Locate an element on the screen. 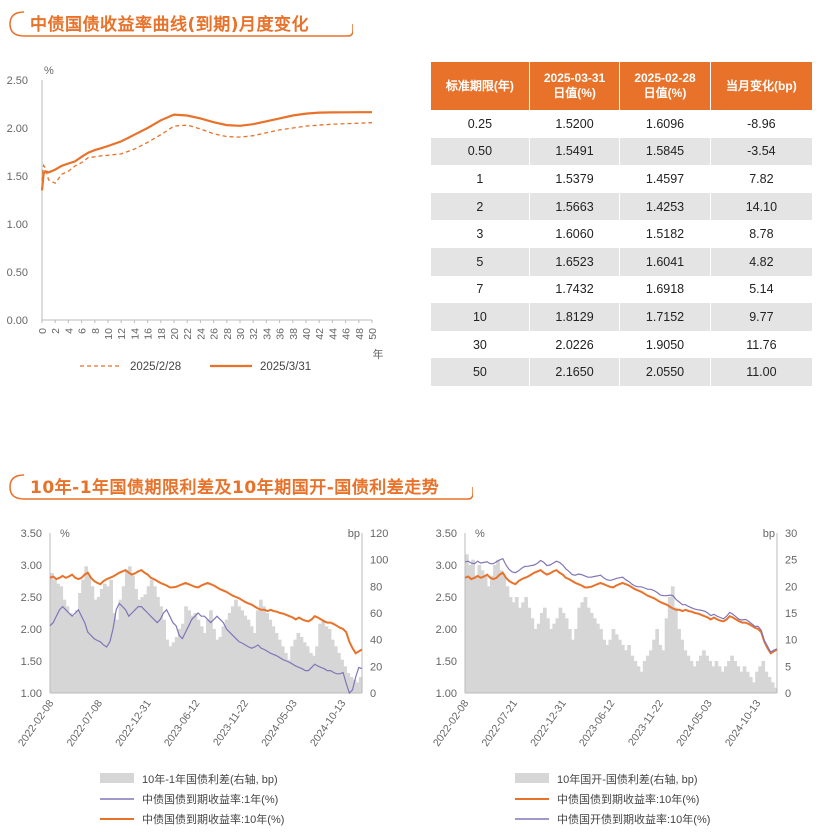 The image size is (820, 839). x-tick-label: 0 is located at coordinates (43, 331).